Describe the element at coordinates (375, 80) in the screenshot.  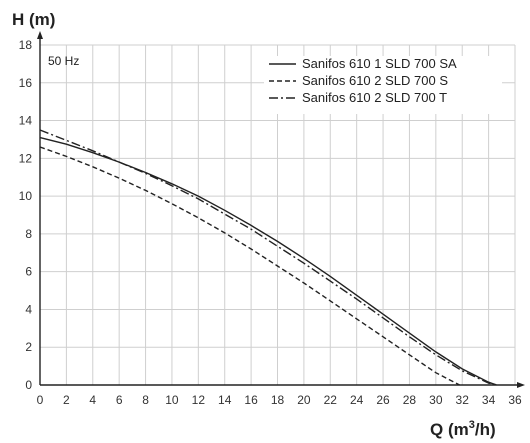
I see `legend-label-2: Sanifos 610 2 SLD 700 S` at that location.